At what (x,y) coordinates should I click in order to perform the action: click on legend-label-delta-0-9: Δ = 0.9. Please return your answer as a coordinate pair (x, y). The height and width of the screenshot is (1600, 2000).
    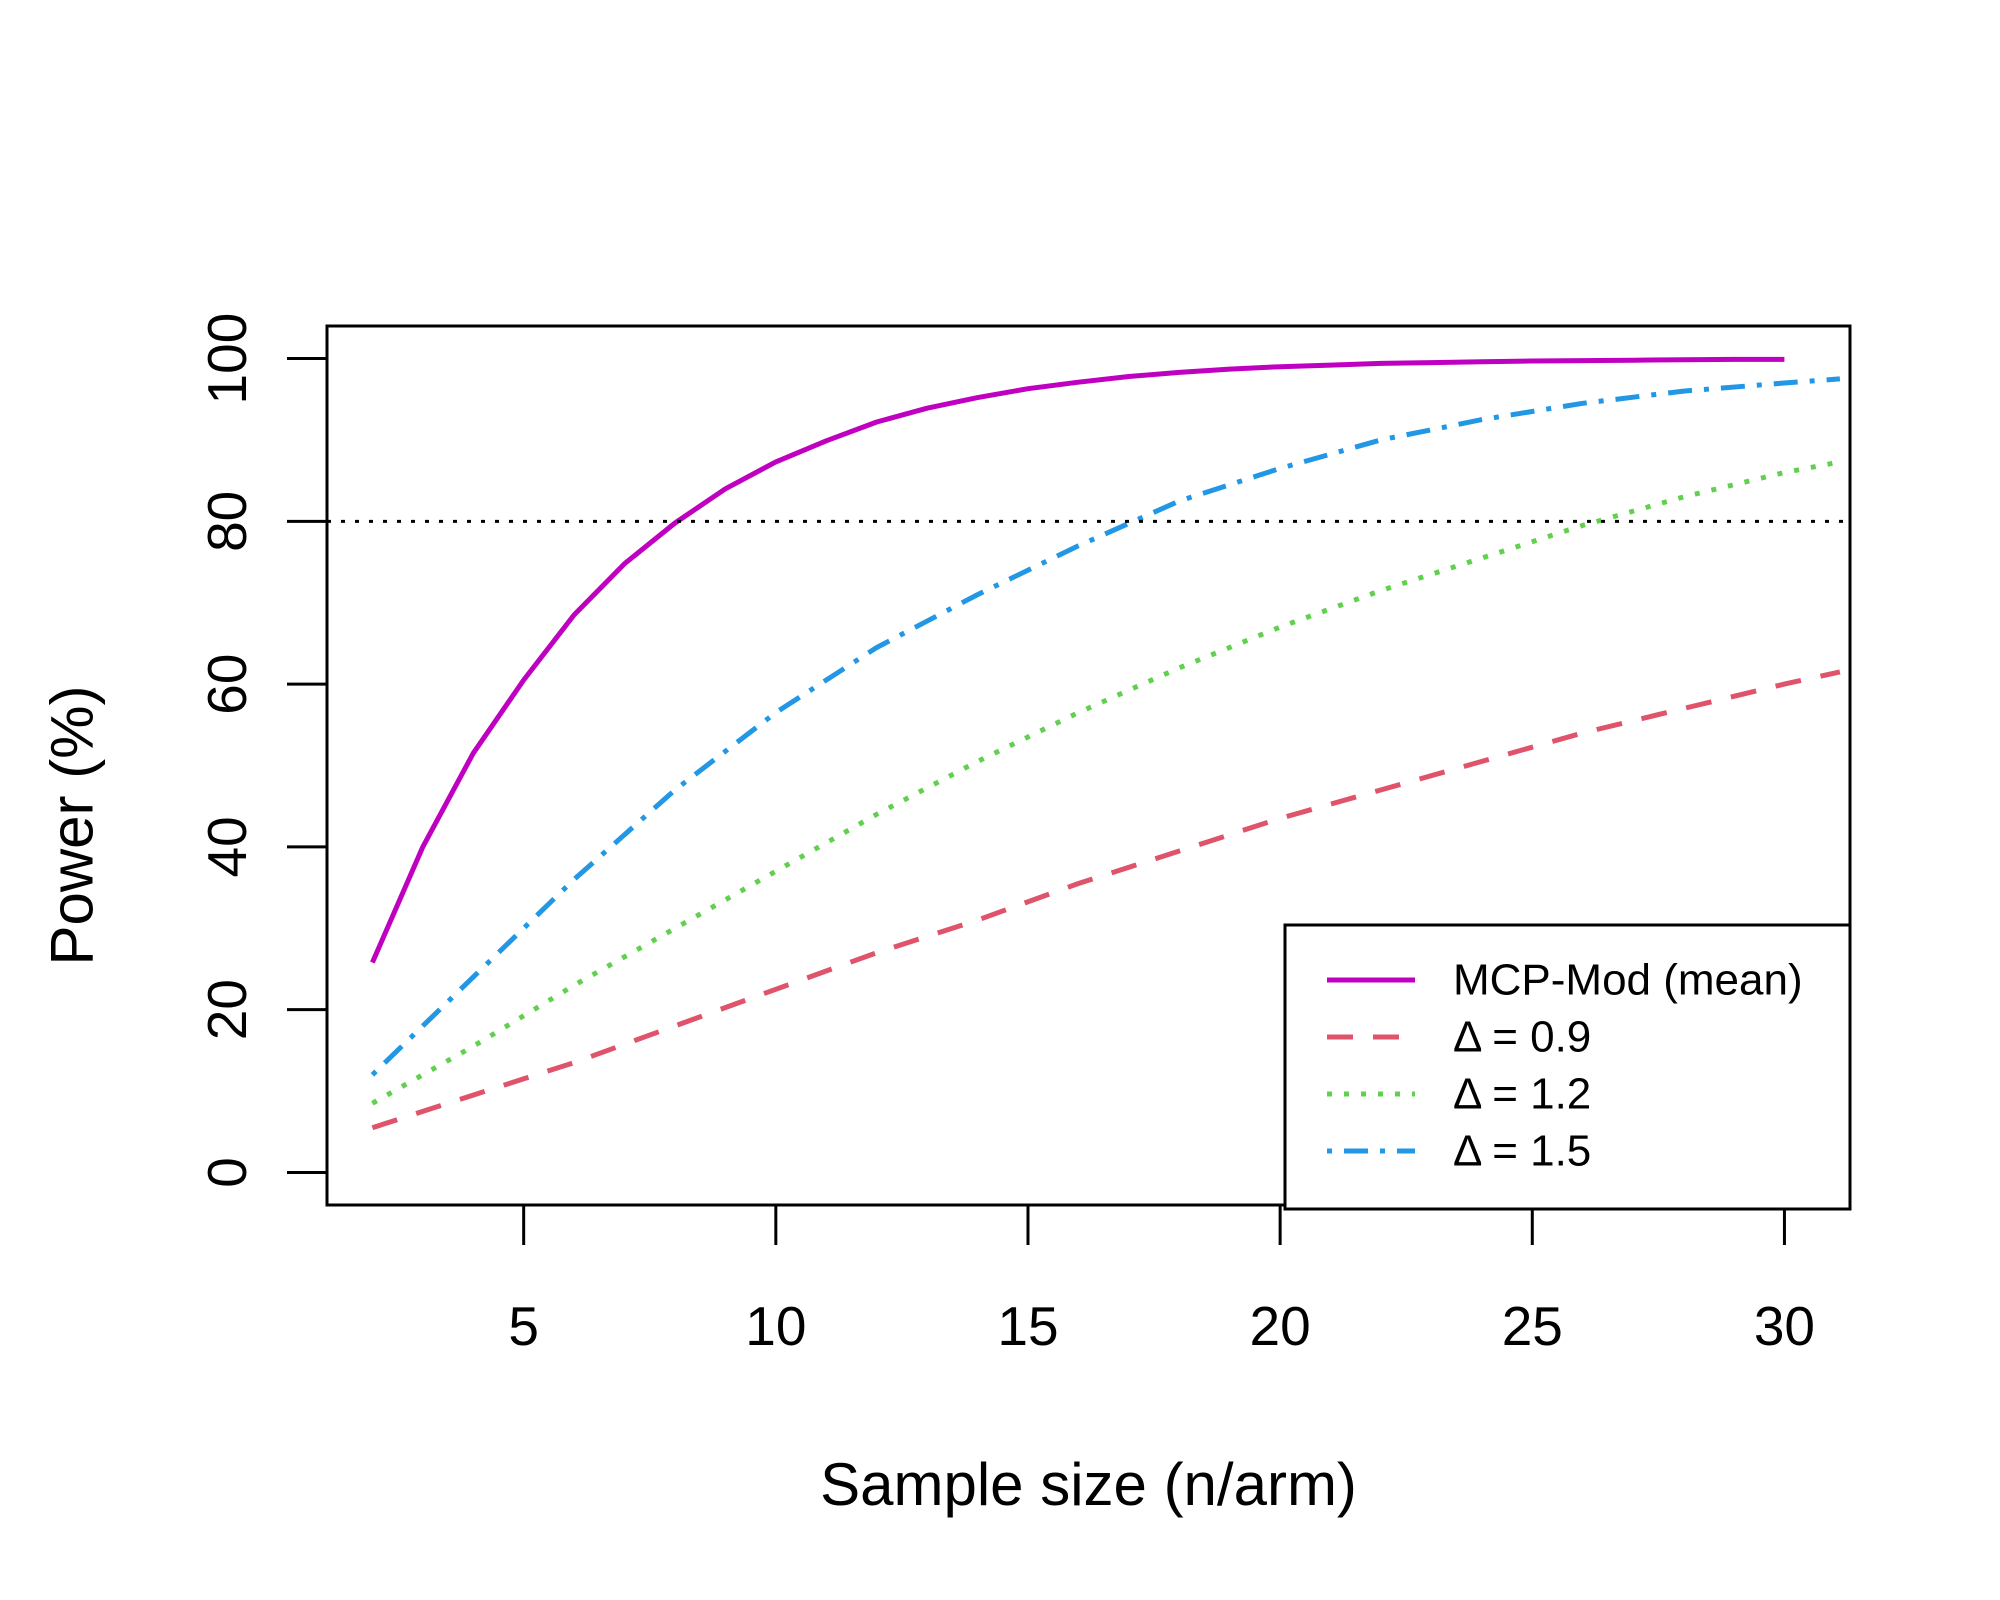
    Looking at the image, I should click on (1522, 1037).